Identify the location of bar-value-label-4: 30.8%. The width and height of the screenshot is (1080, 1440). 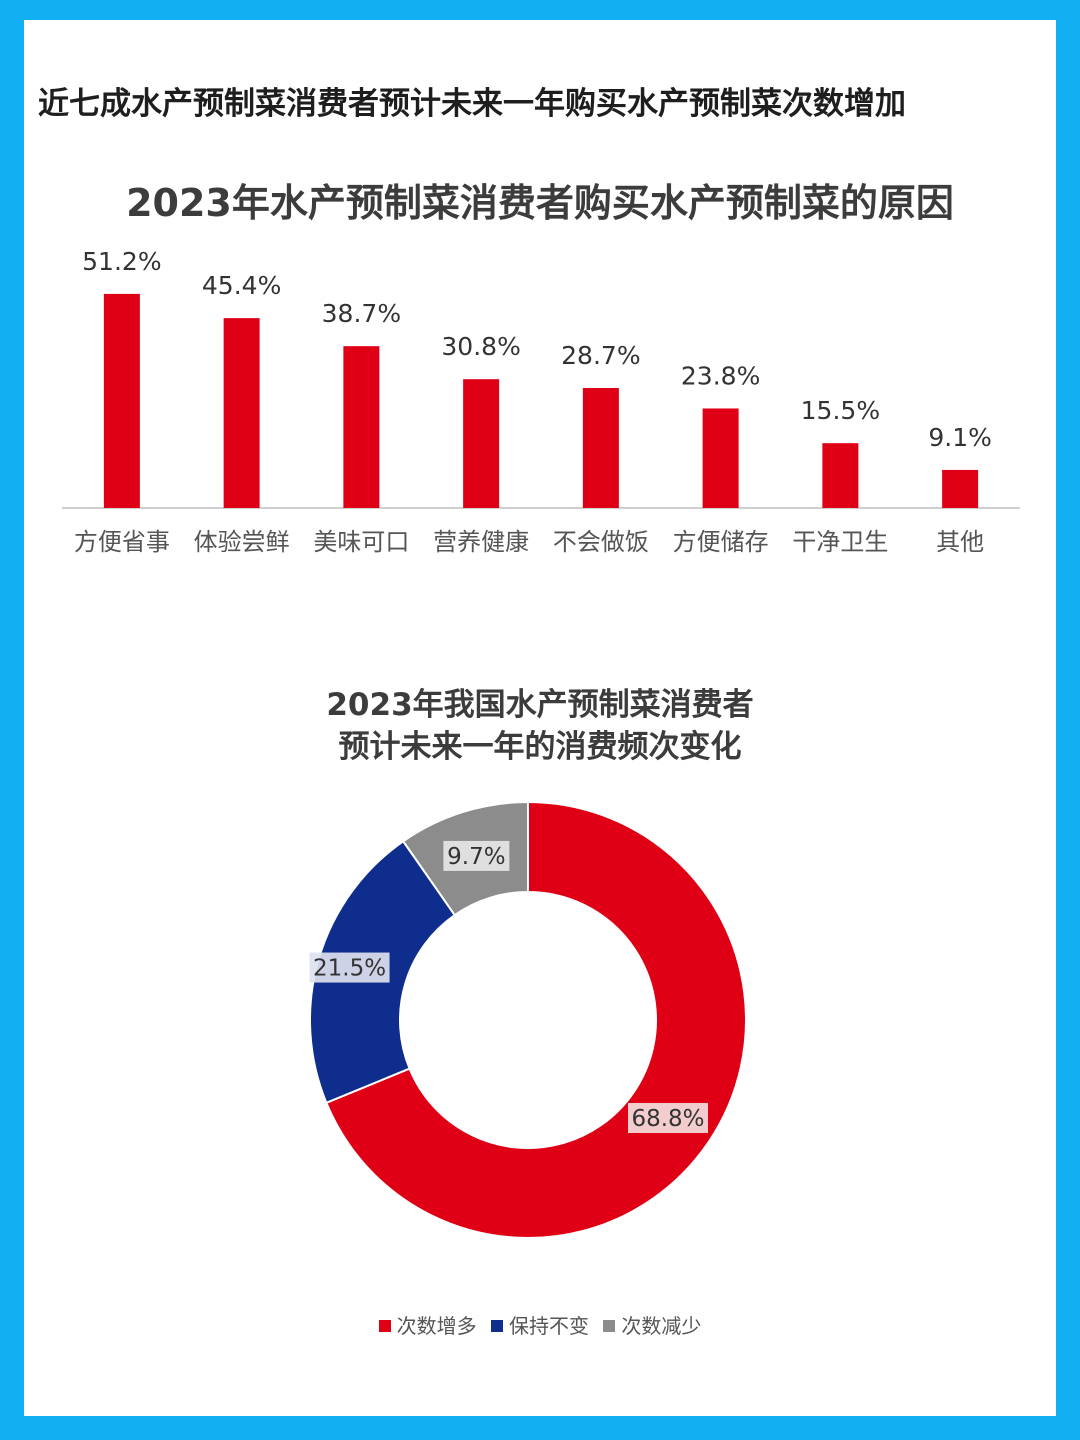
(480, 346).